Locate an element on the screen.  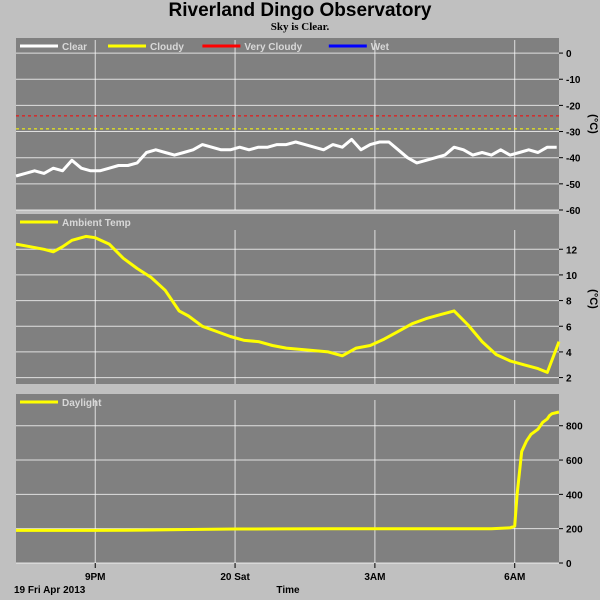
y-tick-label: 400 is located at coordinates (574, 495).